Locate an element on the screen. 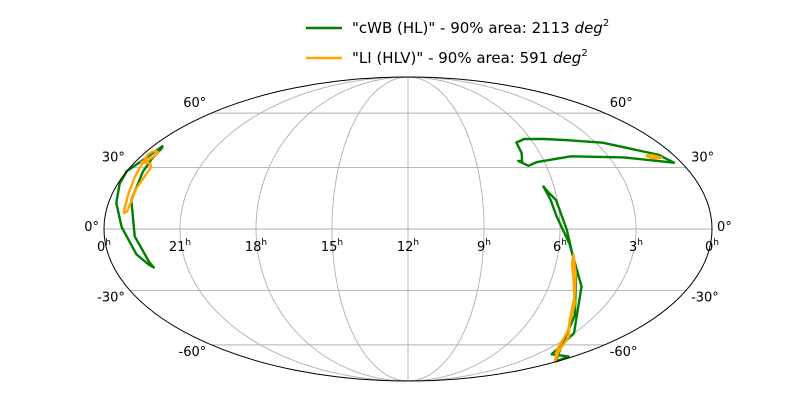 The width and height of the screenshot is (800, 400). legend-label-1: "LI (HLV)" - 90% area: 591 deg2 is located at coordinates (470, 57).